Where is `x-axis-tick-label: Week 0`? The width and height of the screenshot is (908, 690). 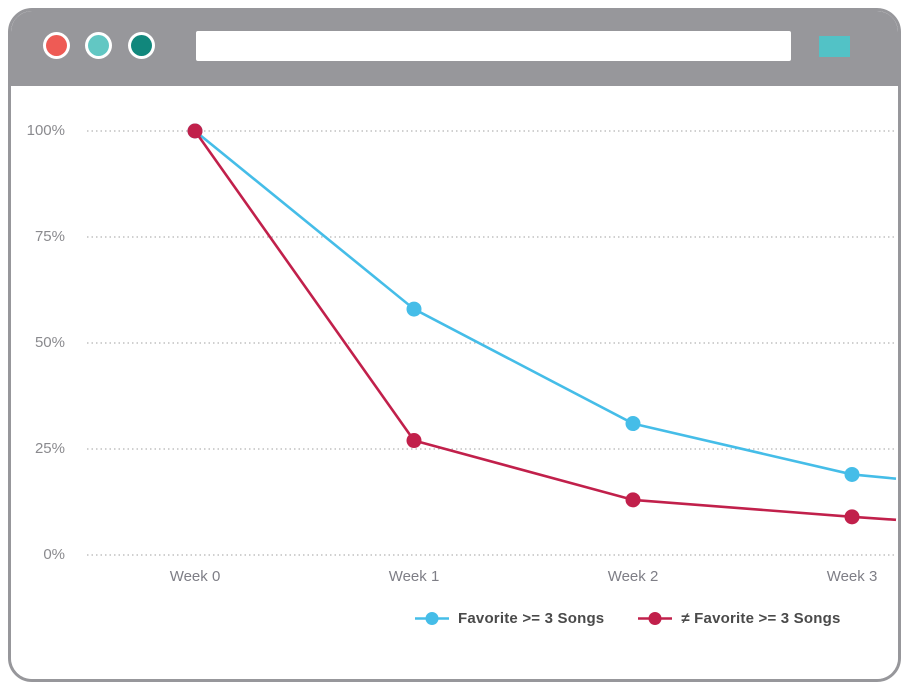 x-axis-tick-label: Week 0 is located at coordinates (195, 576).